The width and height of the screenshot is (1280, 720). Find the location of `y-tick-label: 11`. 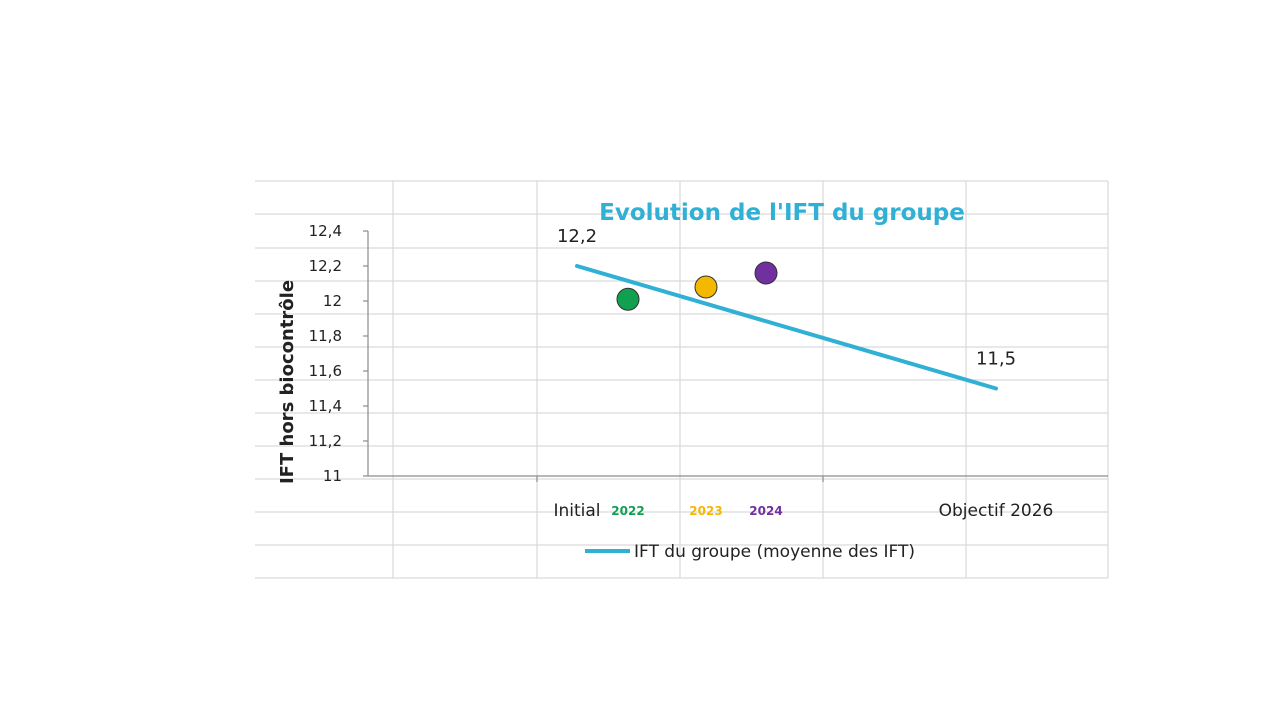

y-tick-label: 11 is located at coordinates (332, 476).